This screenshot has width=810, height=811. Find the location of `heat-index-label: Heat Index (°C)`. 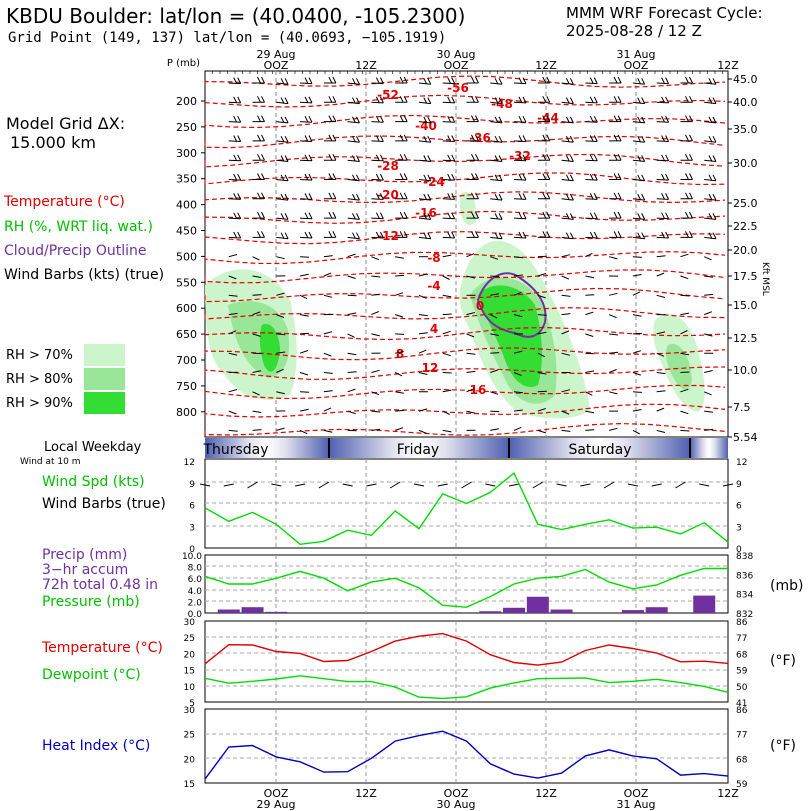

heat-index-label: Heat Index (°C) is located at coordinates (96, 746).